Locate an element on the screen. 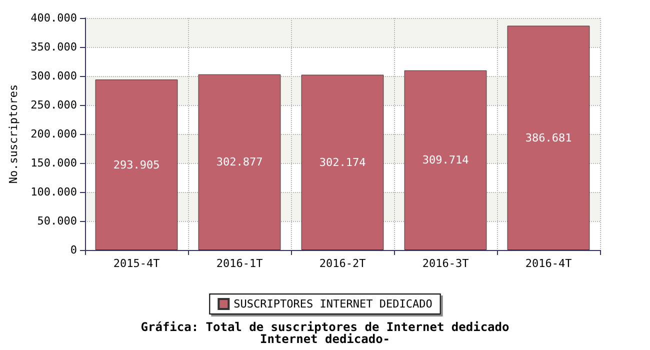 This screenshot has height=350, width=650. y-tick-label: 250.000 is located at coordinates (53, 105).